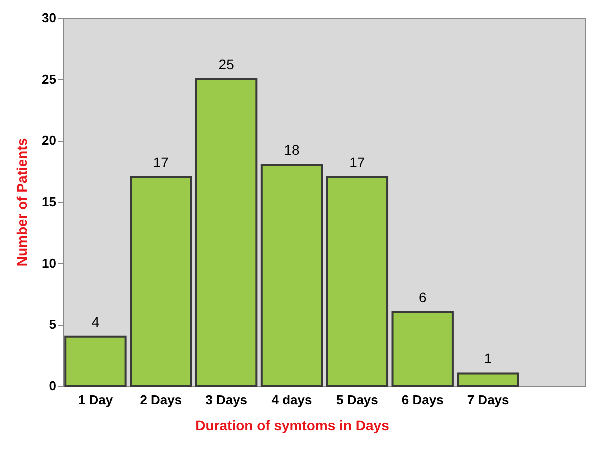  What do you see at coordinates (292, 150) in the screenshot?
I see `data-label: 18` at bounding box center [292, 150].